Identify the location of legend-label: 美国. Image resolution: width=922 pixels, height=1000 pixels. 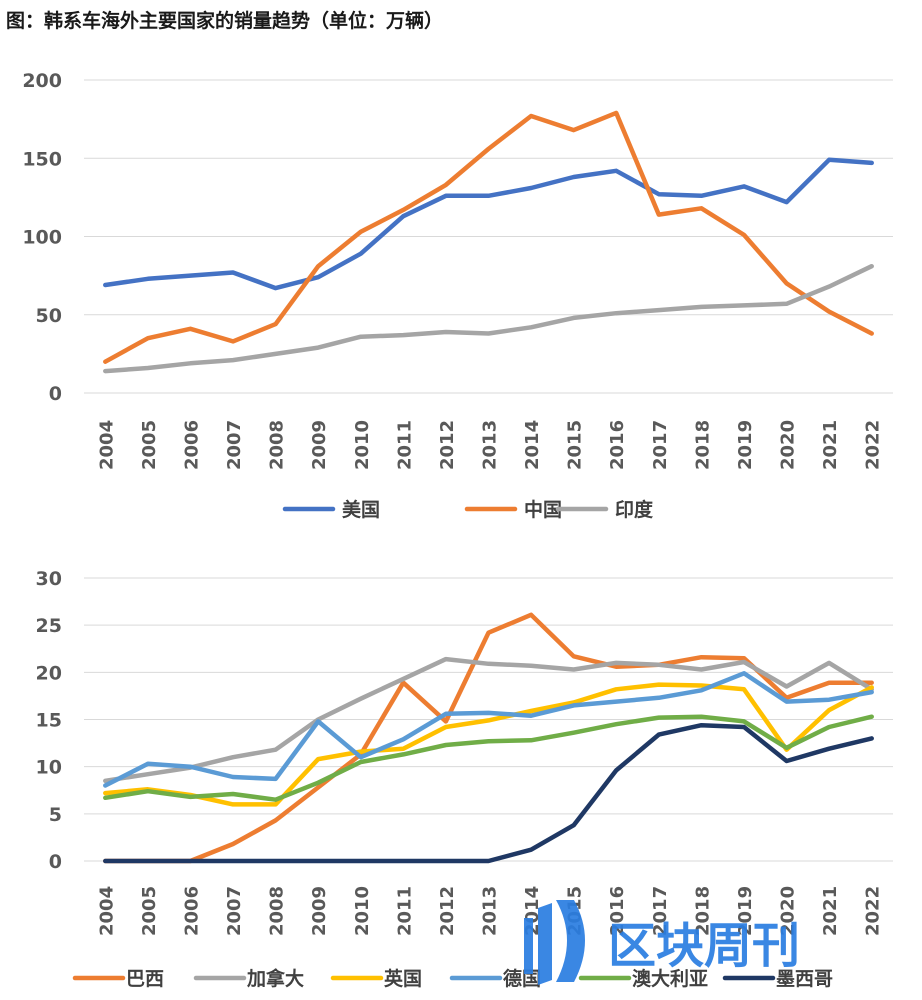
(361, 509).